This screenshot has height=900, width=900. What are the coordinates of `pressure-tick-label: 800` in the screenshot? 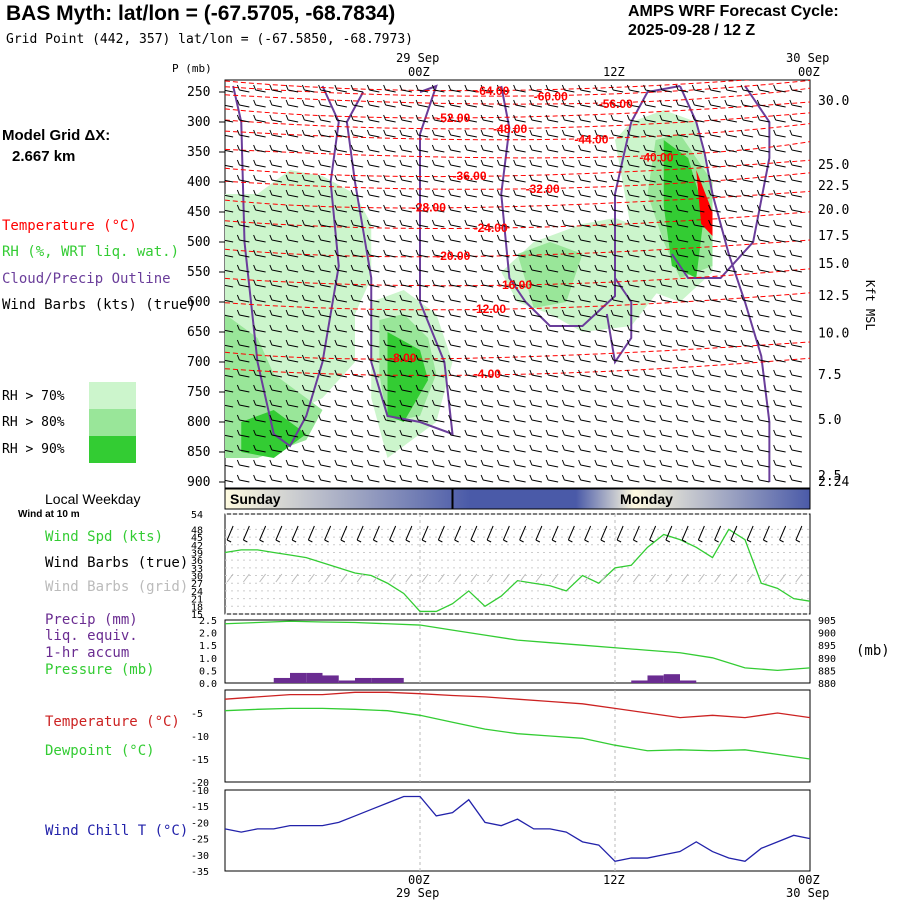 It's located at (198, 422).